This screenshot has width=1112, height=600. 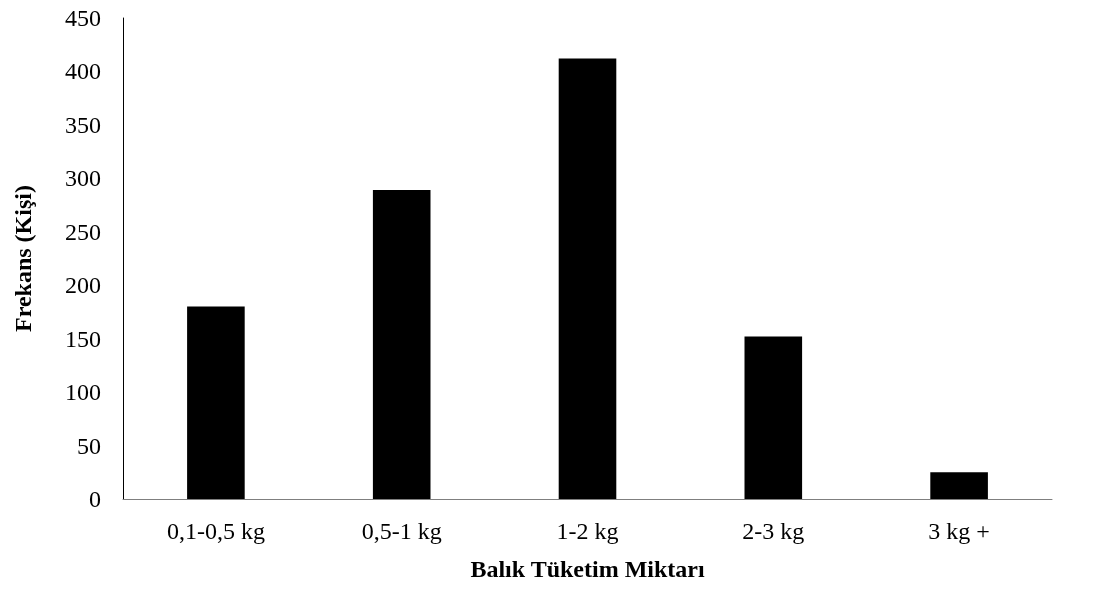 I want to click on y-axis-title: Frekans (Kişi), so click(x=23, y=258).